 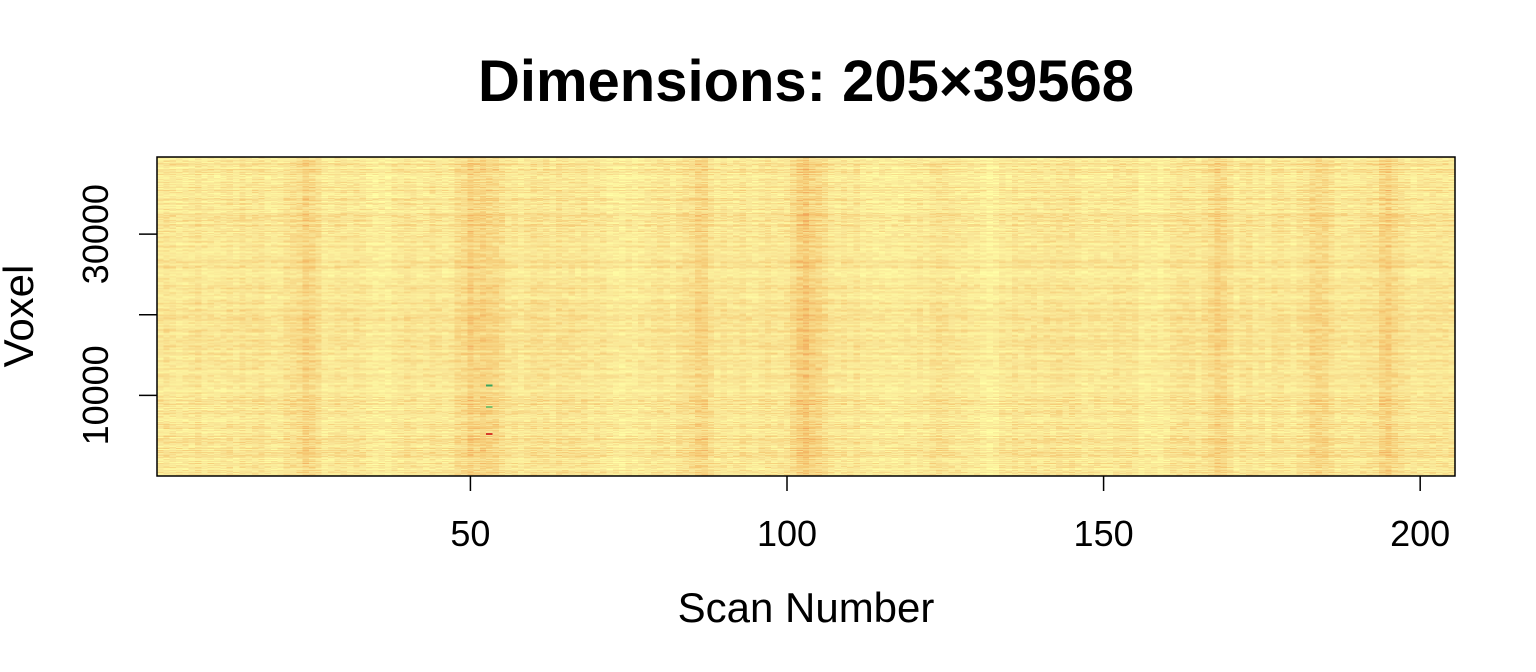 I want to click on x-tick-label: 100, so click(x=787, y=533).